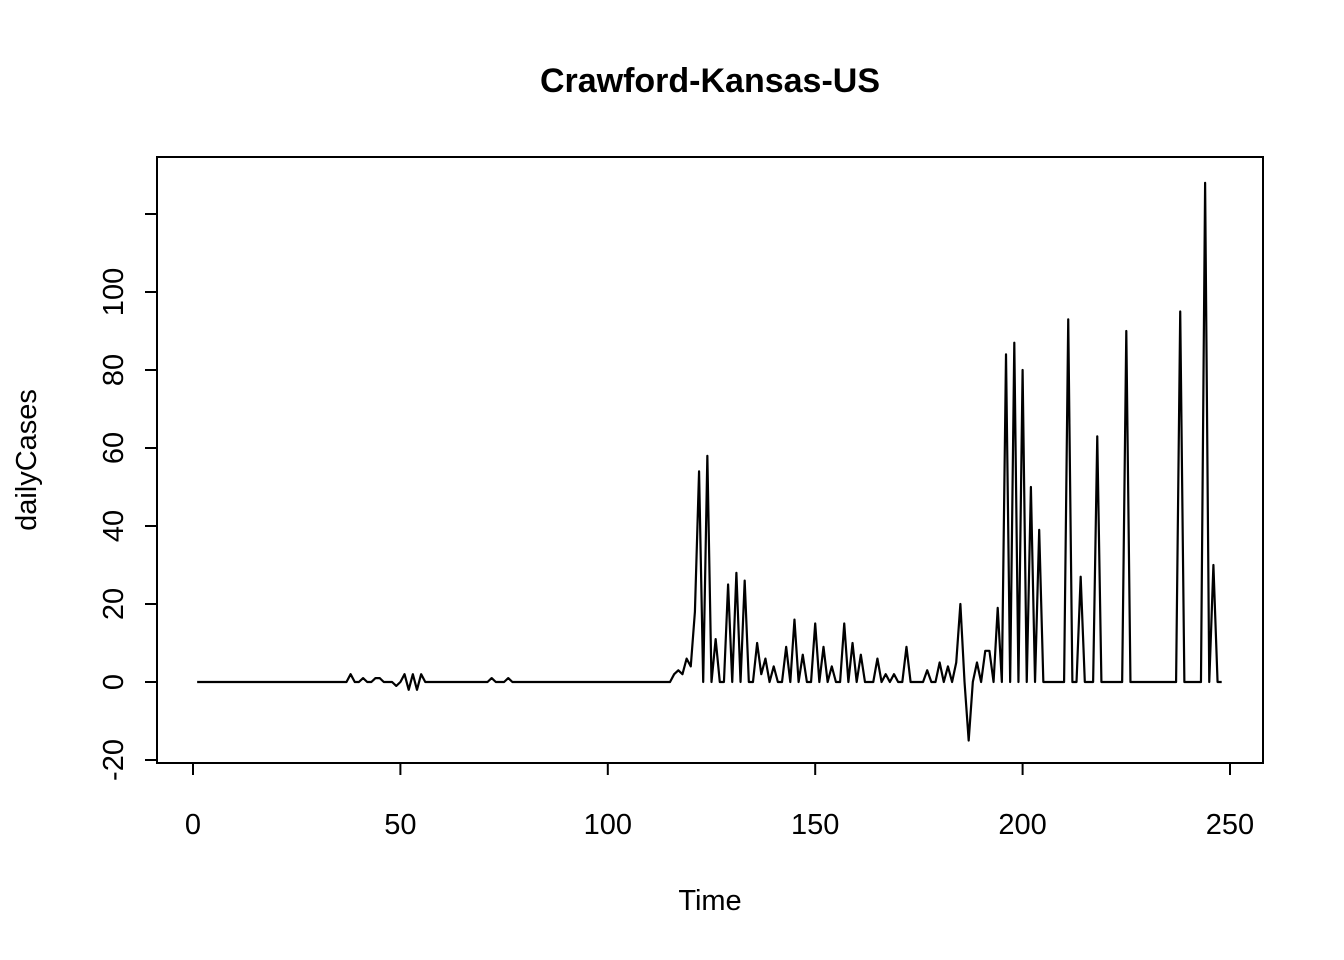 Image resolution: width=1344 pixels, height=960 pixels. What do you see at coordinates (1230, 825) in the screenshot?
I see `x-tick-label: 250` at bounding box center [1230, 825].